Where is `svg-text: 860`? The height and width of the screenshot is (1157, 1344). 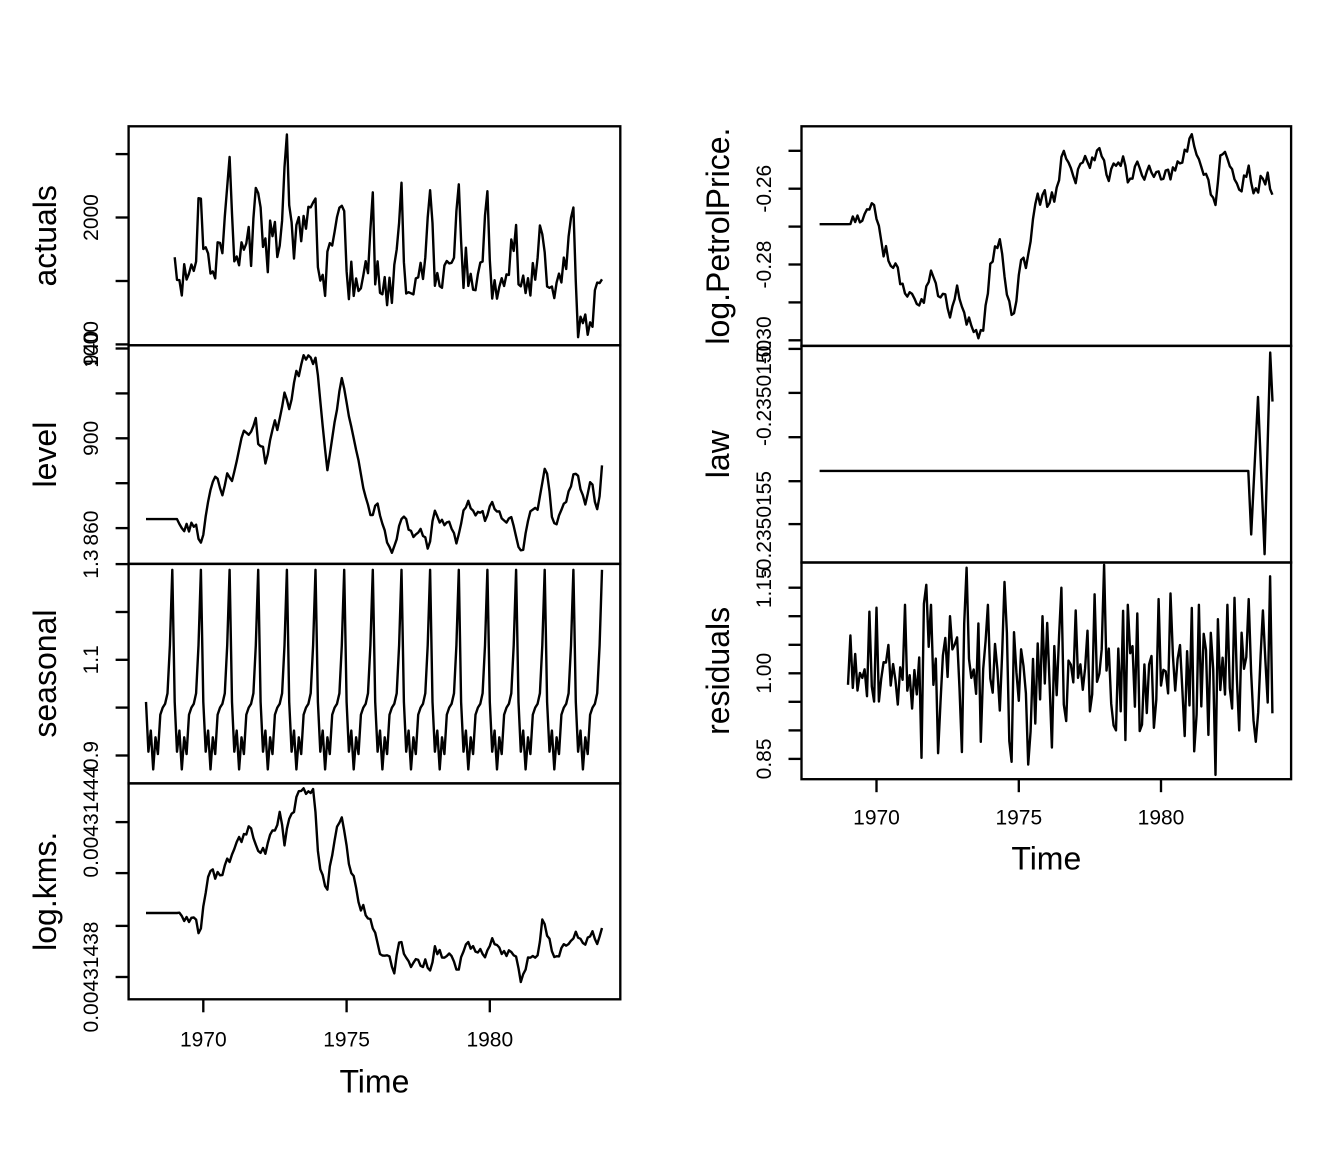
svg-text: 860 is located at coordinates (91, 528).